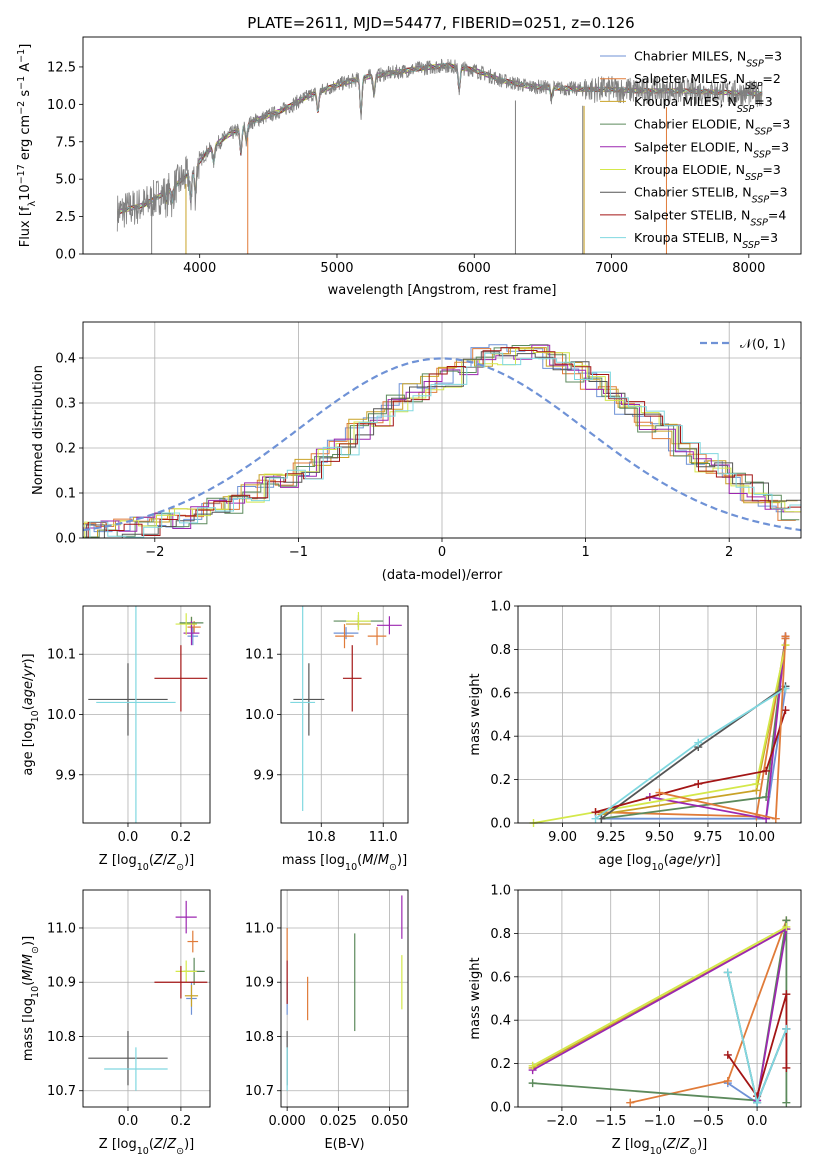 The image size is (819, 1170). Describe the element at coordinates (31, 998) in the screenshot. I see `y-axis-label: mass [log10(M/M⊙)]` at that location.